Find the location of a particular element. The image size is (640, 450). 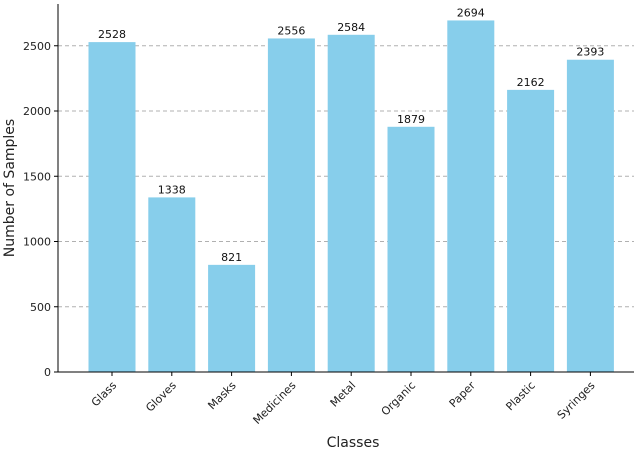

bar-plastic is located at coordinates (531, 230).